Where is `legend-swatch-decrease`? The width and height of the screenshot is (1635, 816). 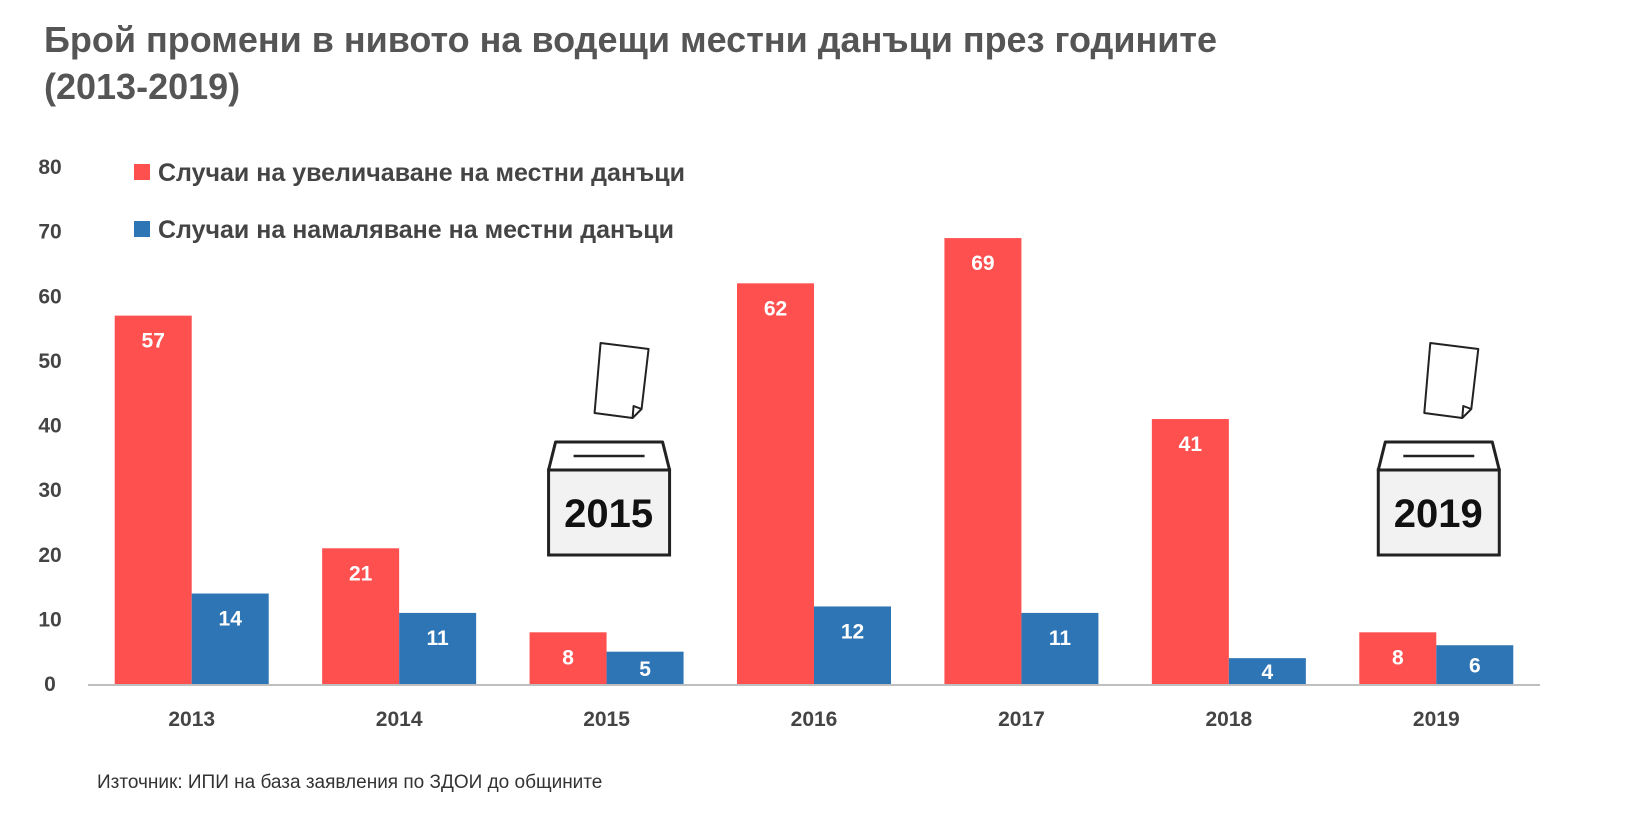
legend-swatch-decrease is located at coordinates (142, 229).